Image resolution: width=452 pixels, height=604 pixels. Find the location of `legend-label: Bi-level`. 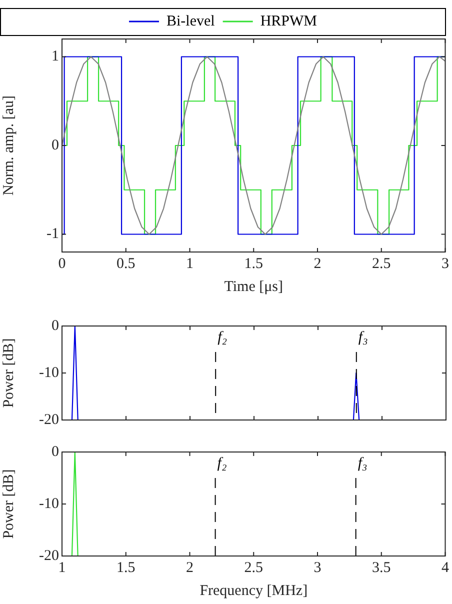

legend-label: Bi-level is located at coordinates (190, 21).